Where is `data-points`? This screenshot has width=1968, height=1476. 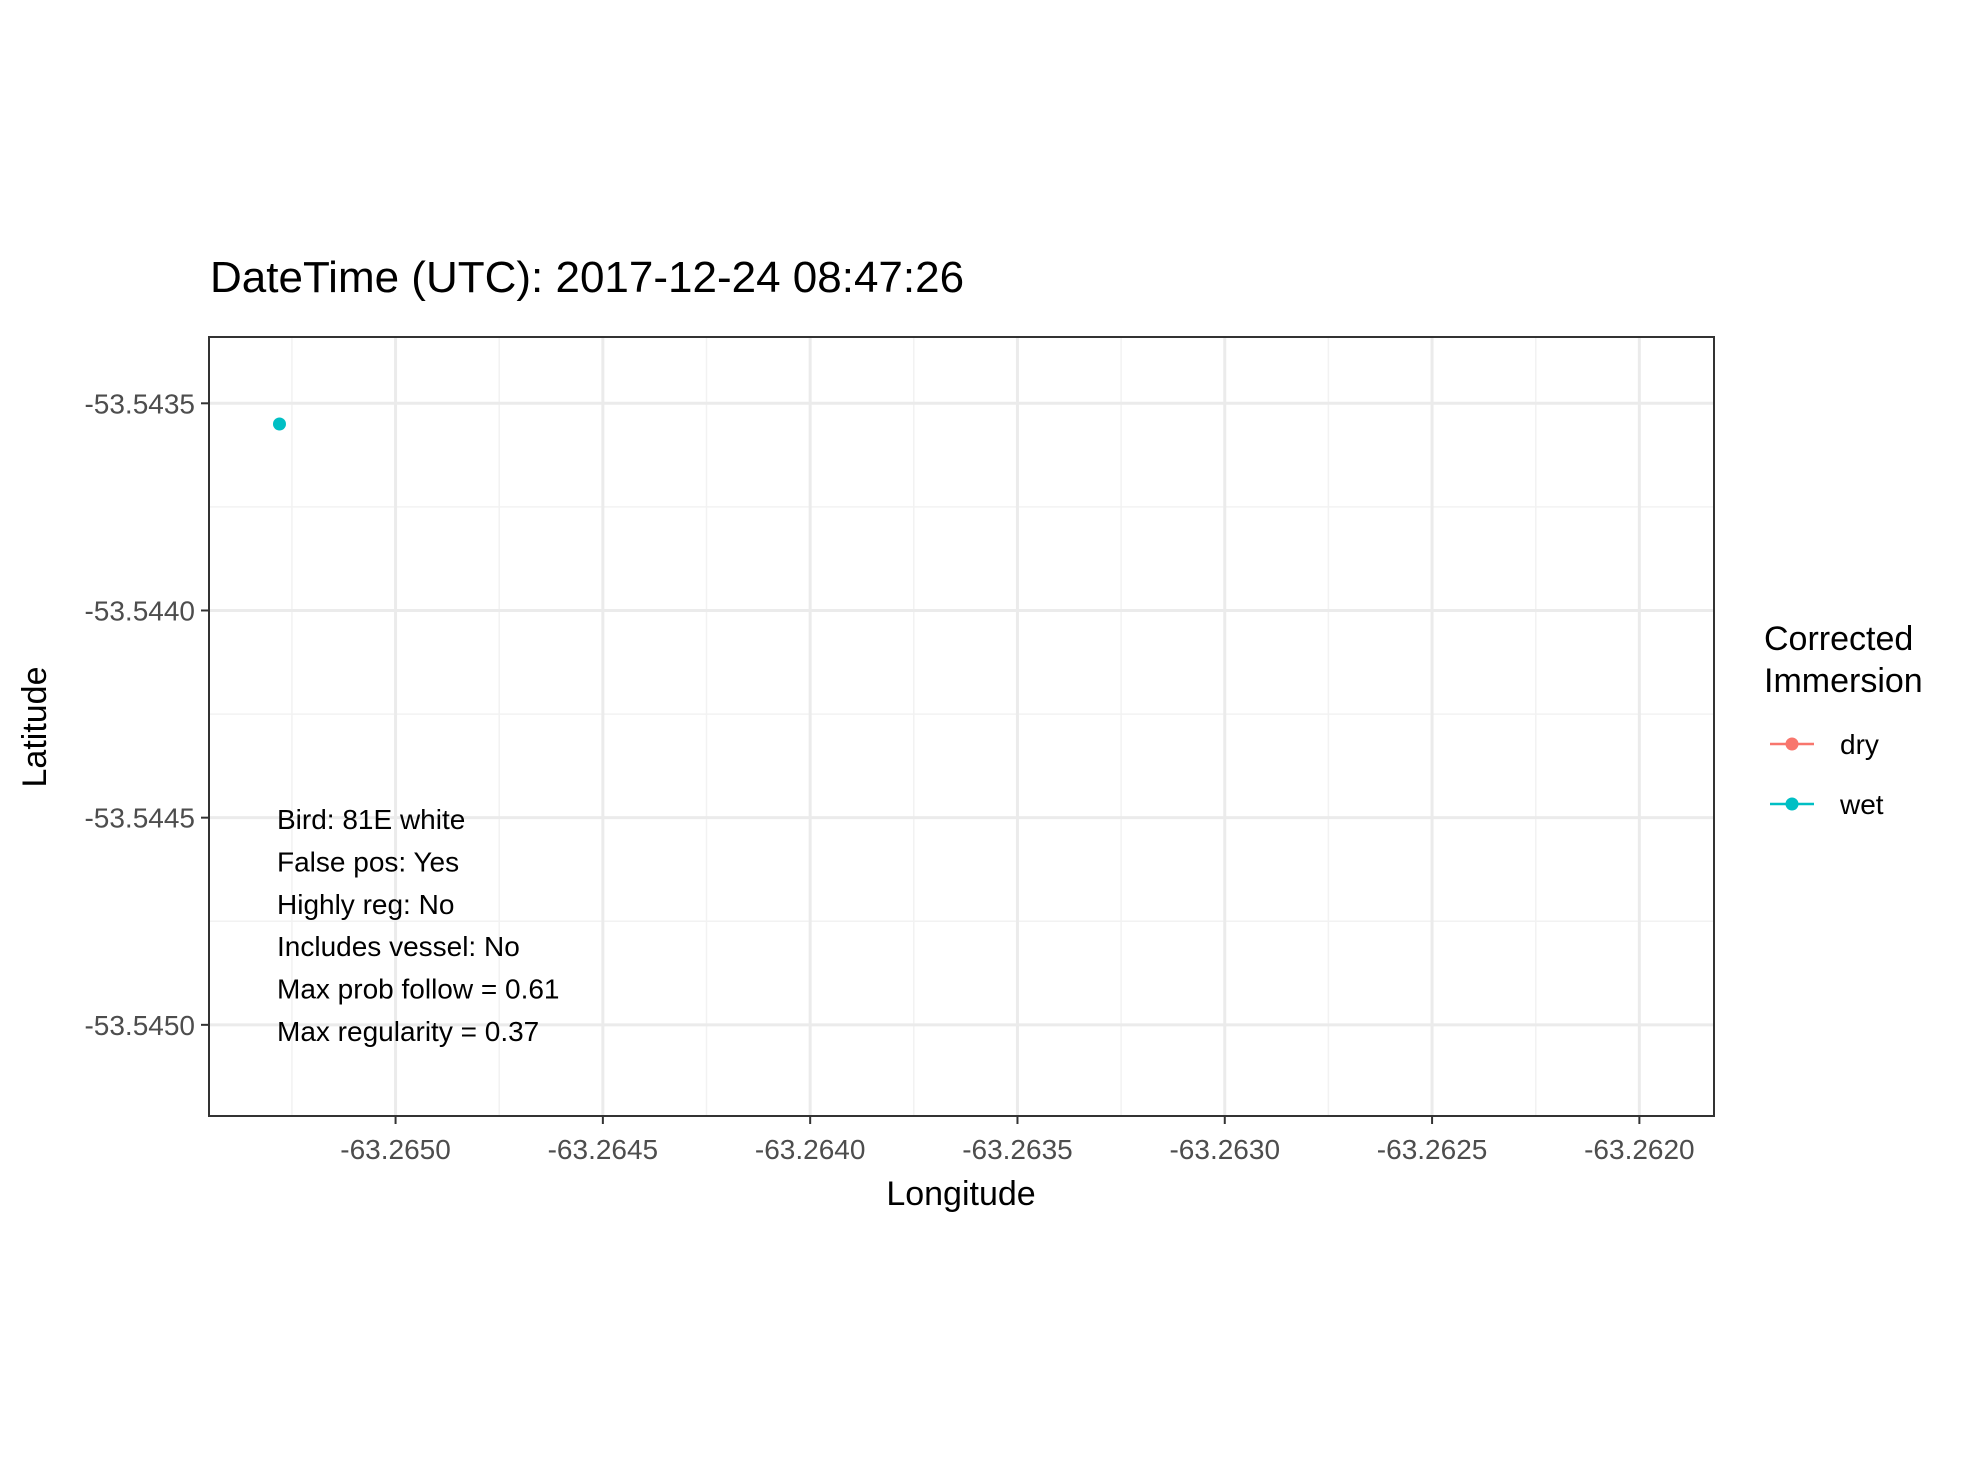
data-points is located at coordinates (279, 424).